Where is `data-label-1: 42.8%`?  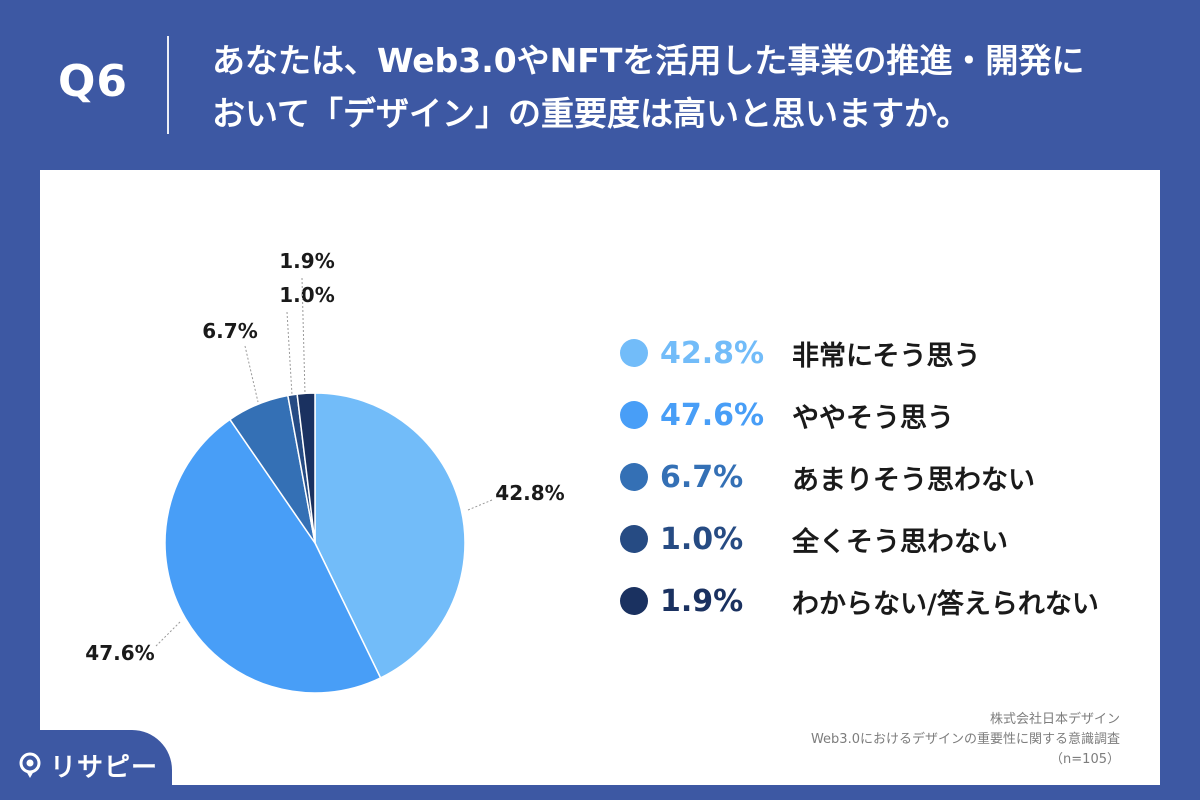 data-label-1: 42.8% is located at coordinates (529, 493).